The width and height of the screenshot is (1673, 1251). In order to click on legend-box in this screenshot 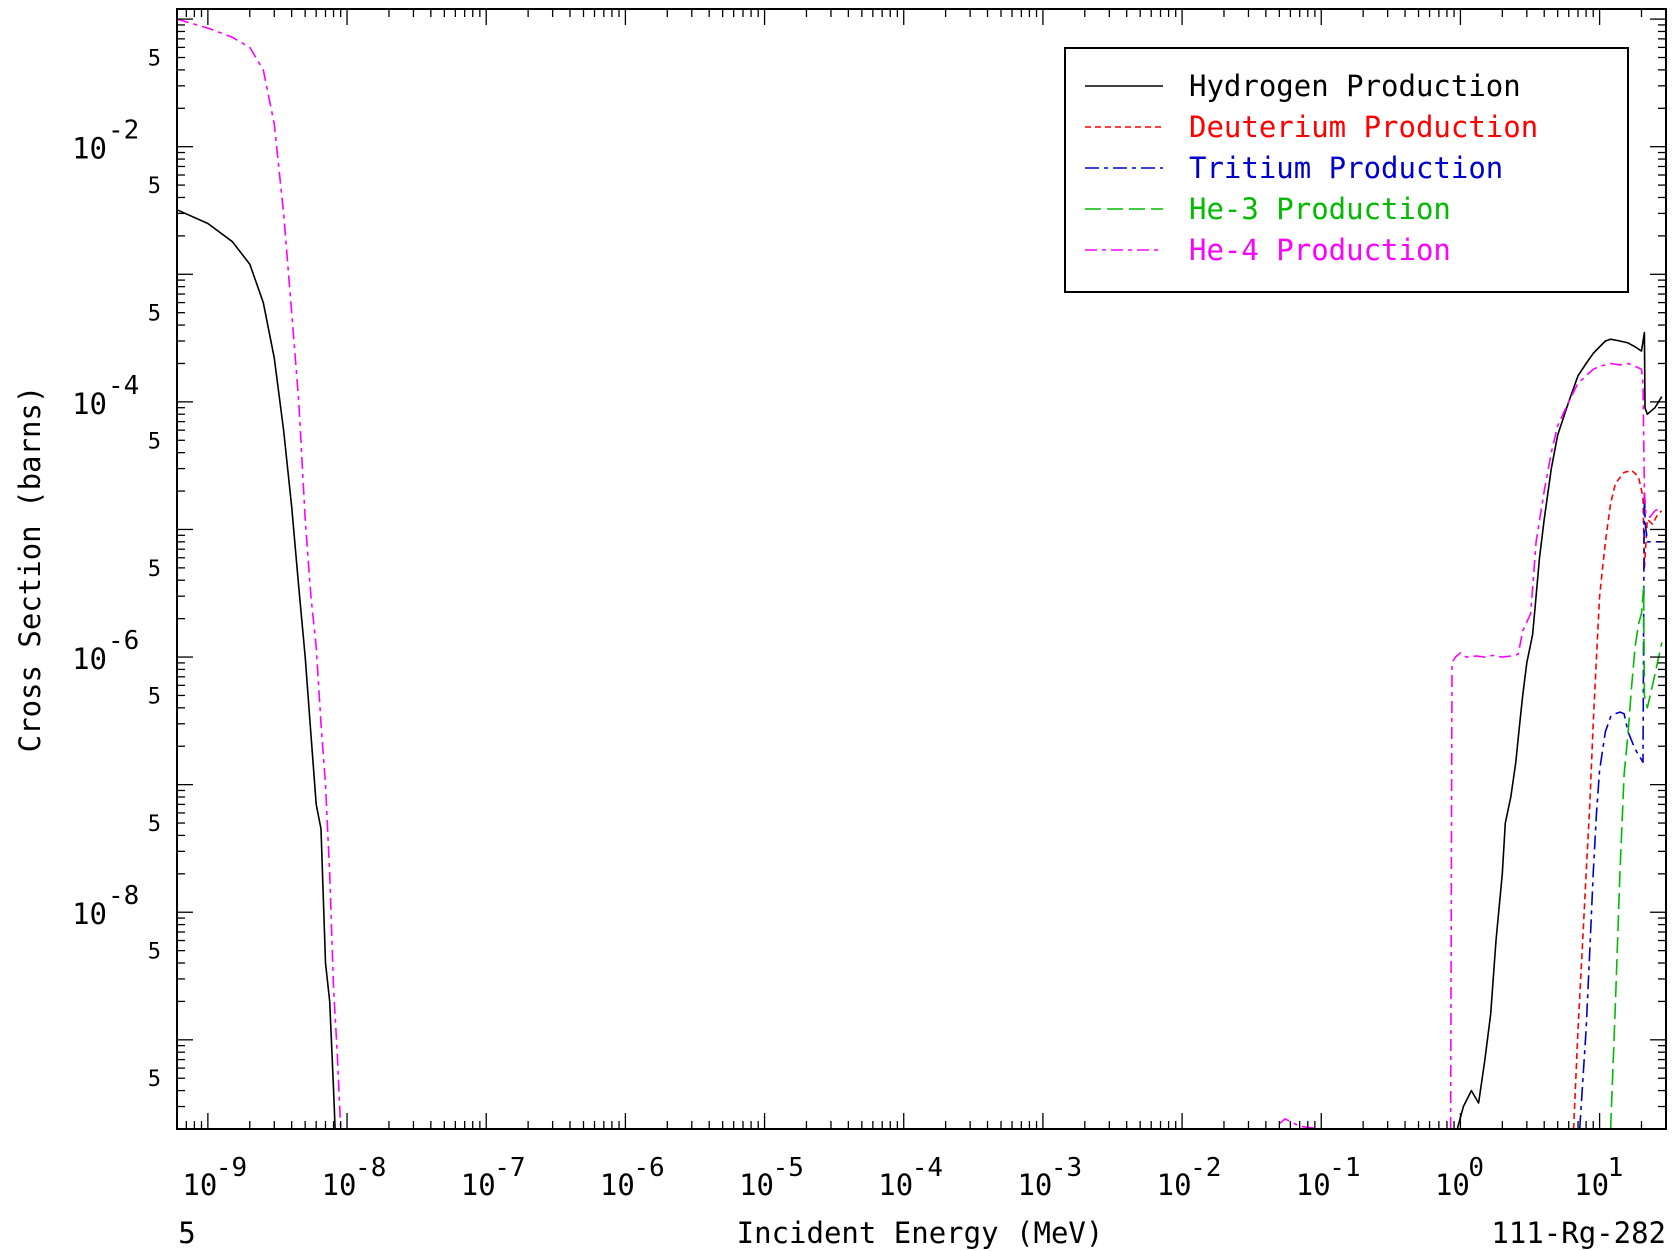, I will do `click(1346, 170)`.